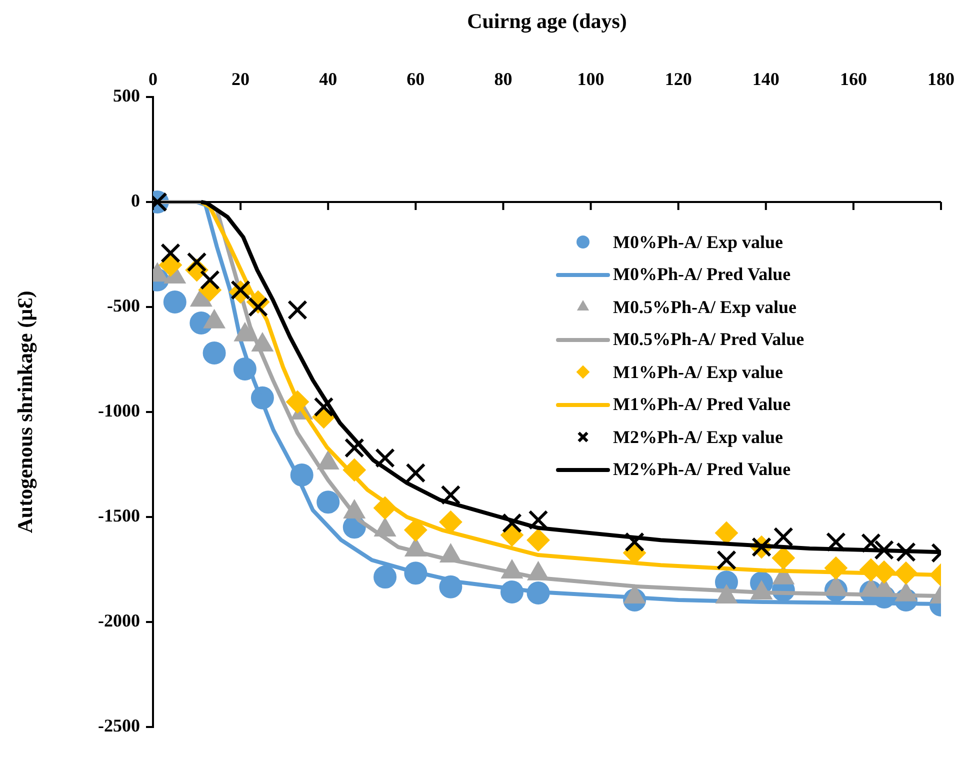  Describe the element at coordinates (119, 620) in the screenshot. I see `y-tick-label: -2000` at that location.